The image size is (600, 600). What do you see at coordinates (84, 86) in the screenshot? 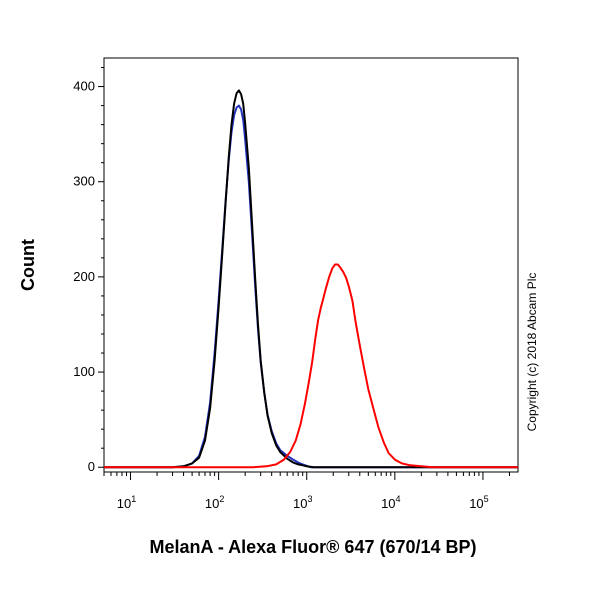
I see `y-tick-label: 400` at bounding box center [84, 86].